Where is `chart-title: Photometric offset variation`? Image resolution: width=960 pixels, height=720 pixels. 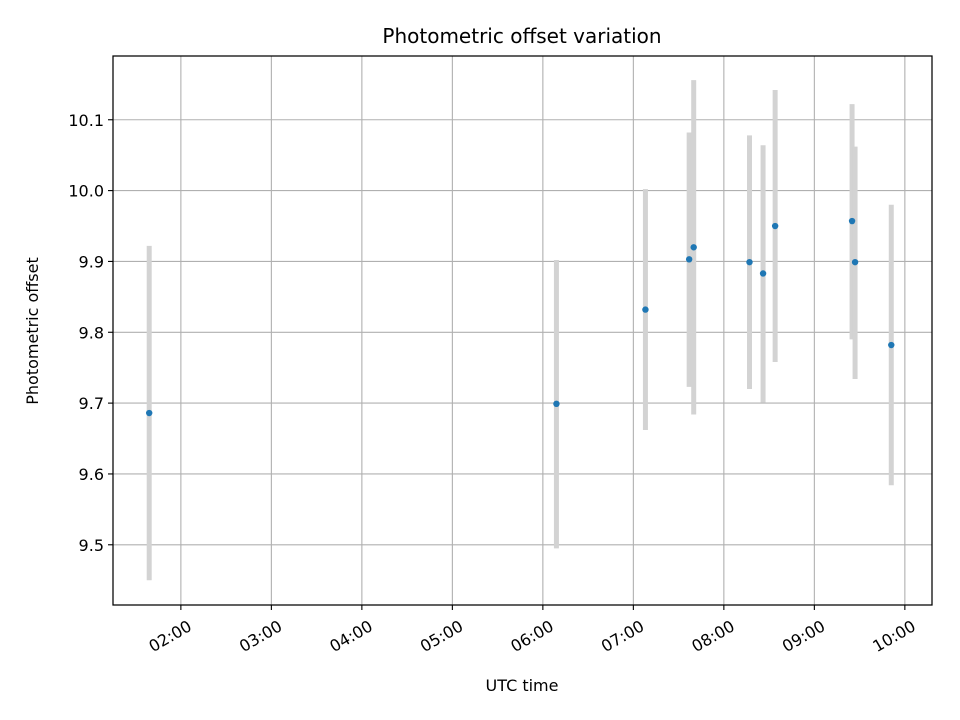 chart-title: Photometric offset variation is located at coordinates (521, 36).